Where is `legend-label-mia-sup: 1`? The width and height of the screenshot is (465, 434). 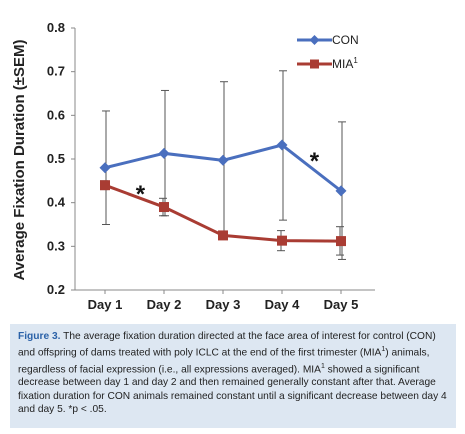 legend-label-mia-sup: 1 is located at coordinates (355, 60).